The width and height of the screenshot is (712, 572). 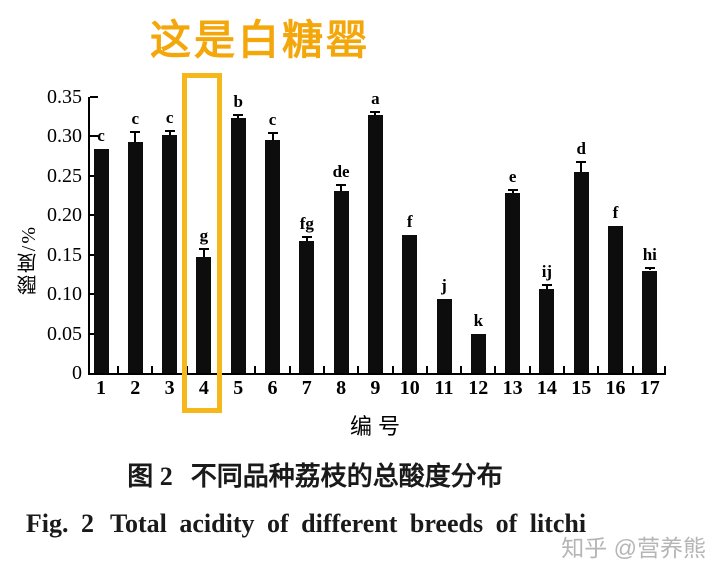 I want to click on y-tick-label: 0.30, so click(x=64, y=136).